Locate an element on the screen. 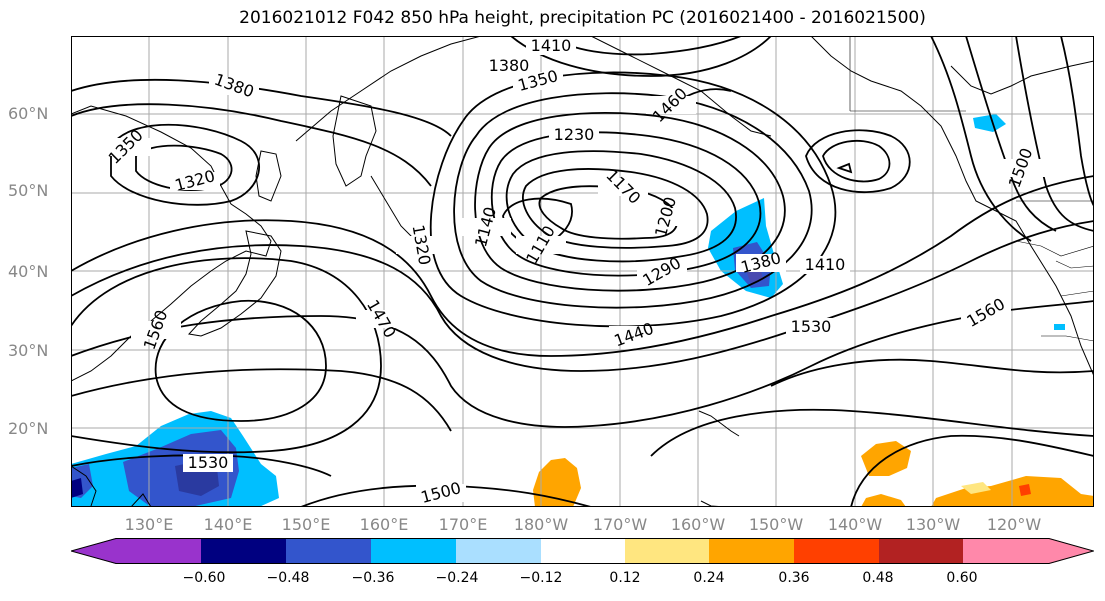  colorbar-canvas is located at coordinates (582, 551).